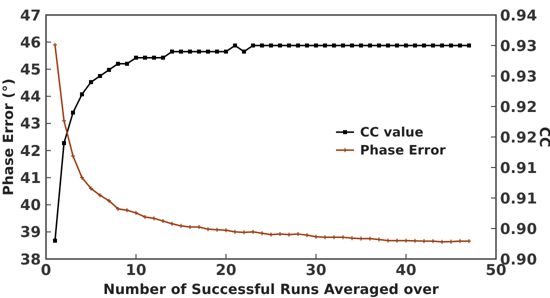 This screenshot has height=298, width=550. Describe the element at coordinates (30, 232) in the screenshot. I see `y-tick-label: 39` at that location.